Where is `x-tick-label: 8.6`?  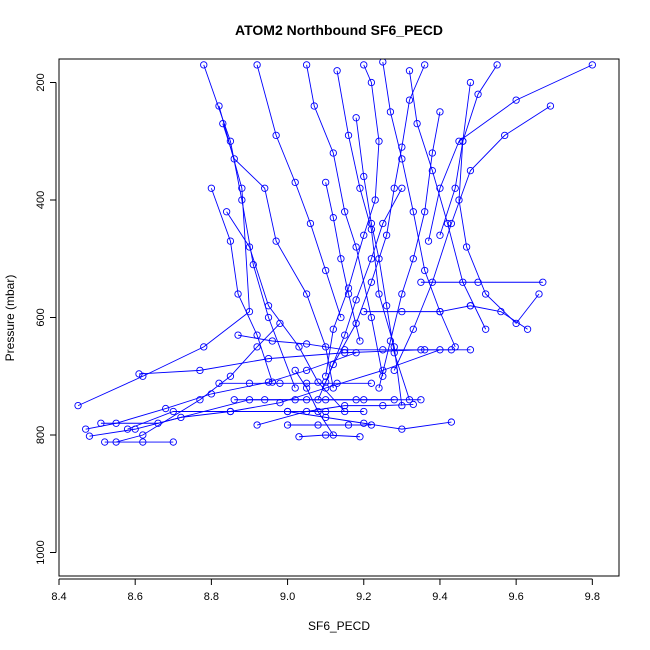 x-tick-label: 8.6 is located at coordinates (135, 597).